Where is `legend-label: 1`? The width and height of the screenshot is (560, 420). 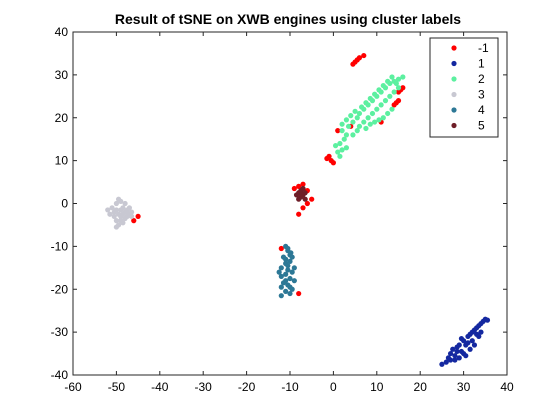 legend-label: 1 is located at coordinates (481, 64).